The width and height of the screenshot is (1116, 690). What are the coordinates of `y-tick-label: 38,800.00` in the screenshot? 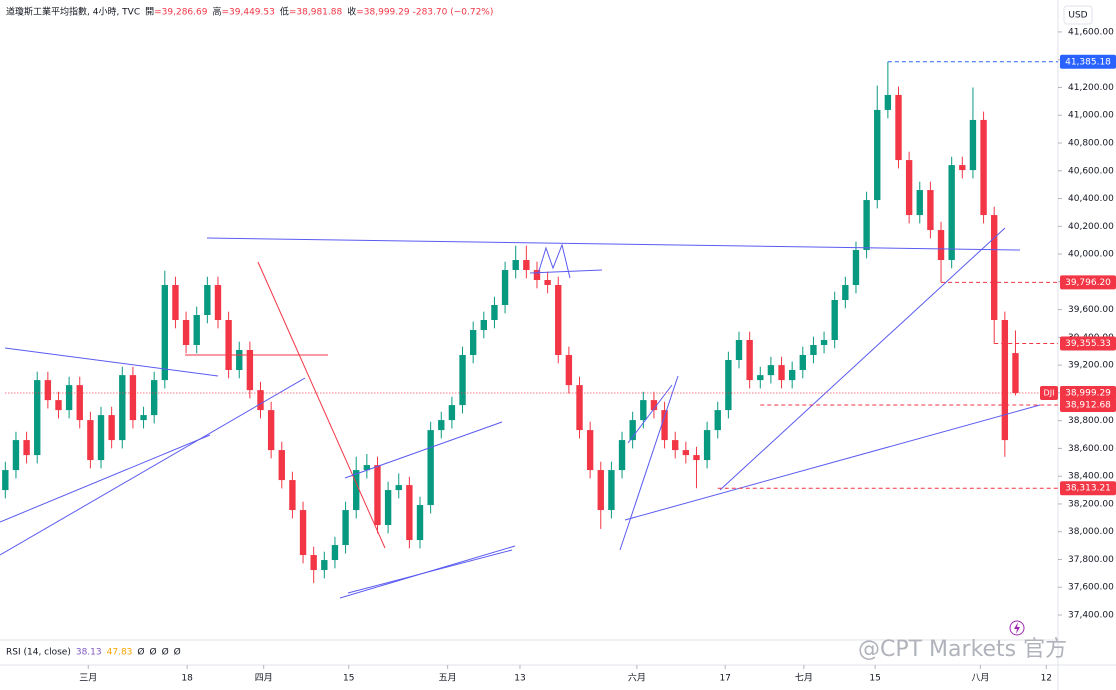 It's located at (1091, 421).